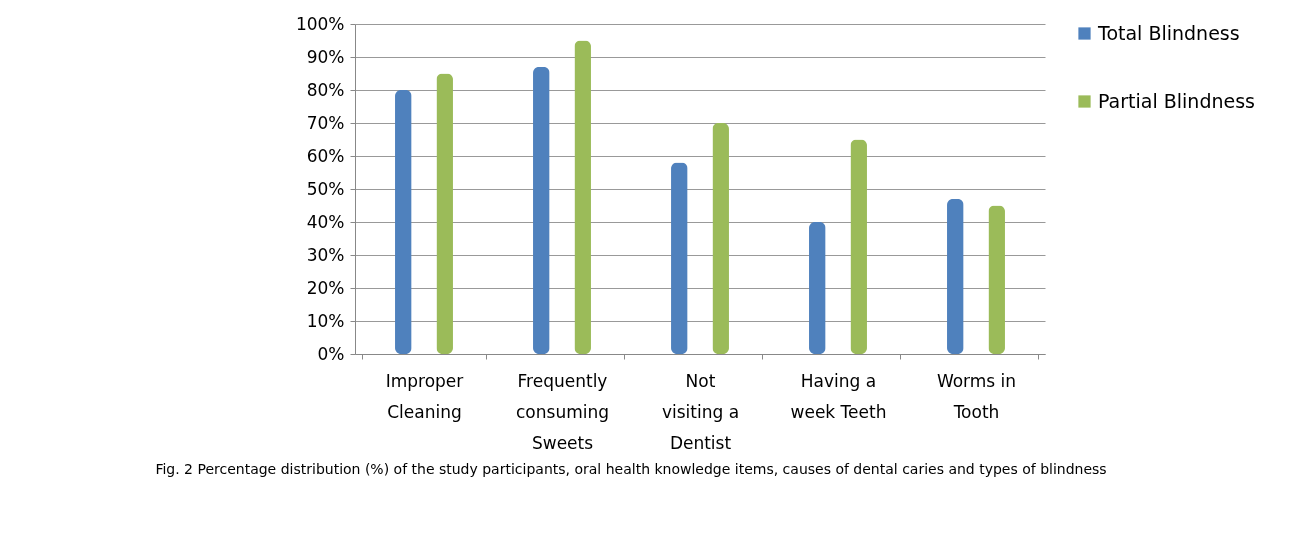 This screenshot has height=533, width=1290. Describe the element at coordinates (562, 411) in the screenshot. I see `x-tick-label: Frequently consuming Sweets` at that location.